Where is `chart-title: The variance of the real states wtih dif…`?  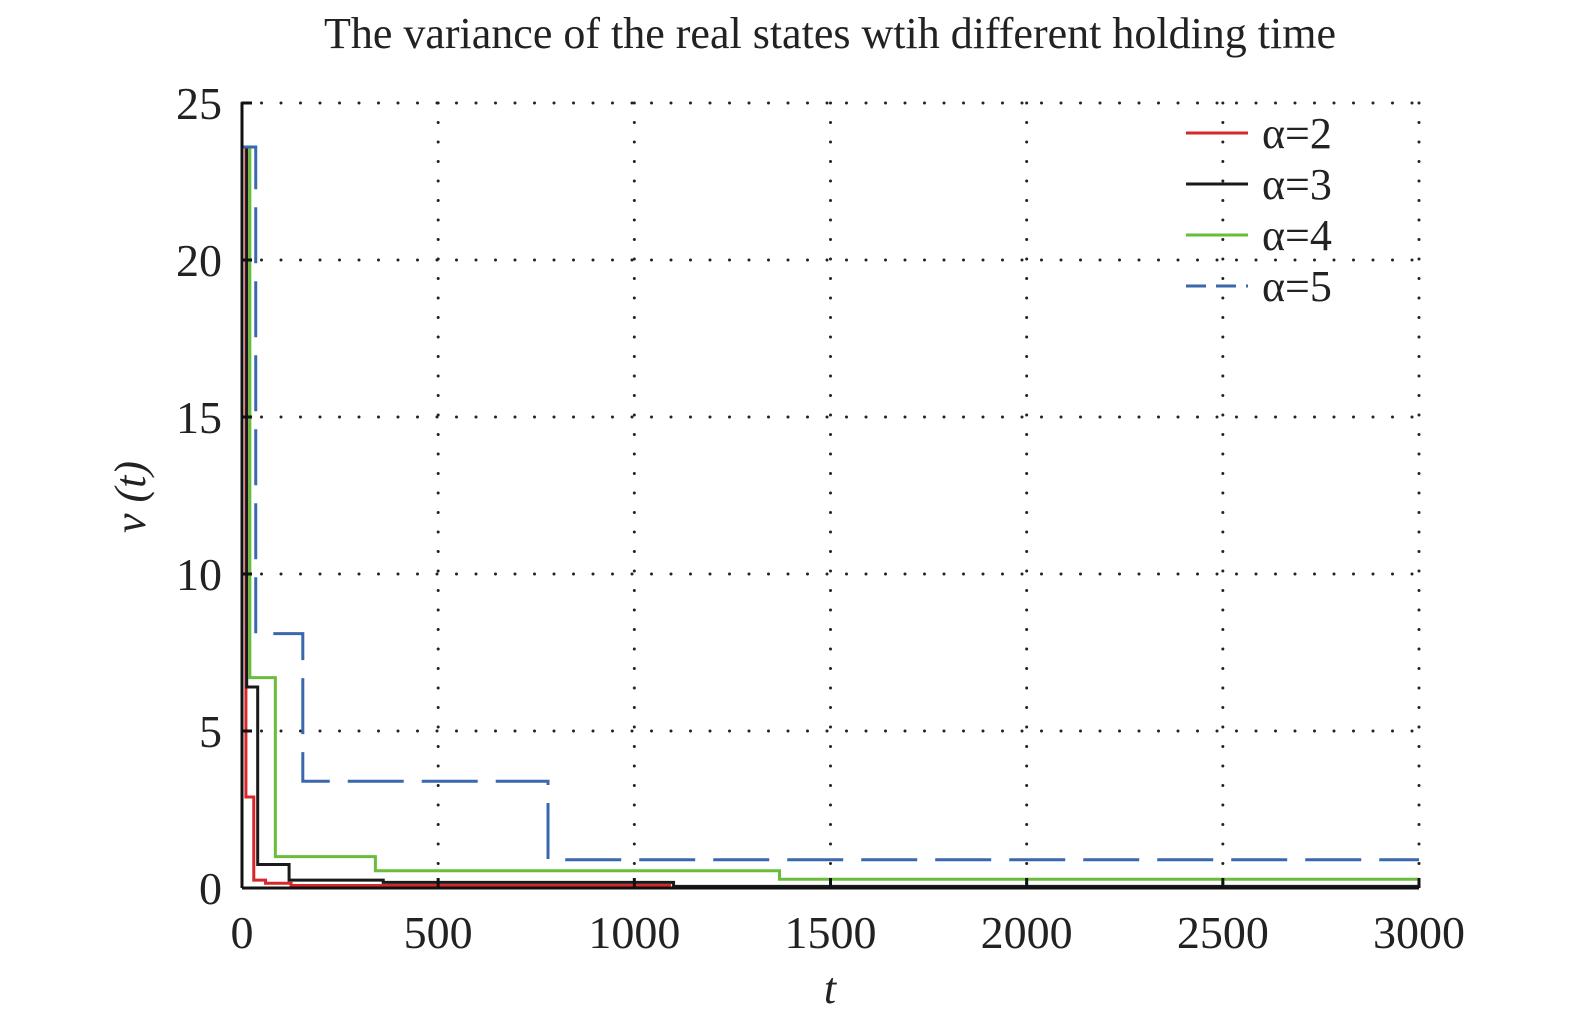 chart-title: The variance of the real states wtih dif… is located at coordinates (830, 33).